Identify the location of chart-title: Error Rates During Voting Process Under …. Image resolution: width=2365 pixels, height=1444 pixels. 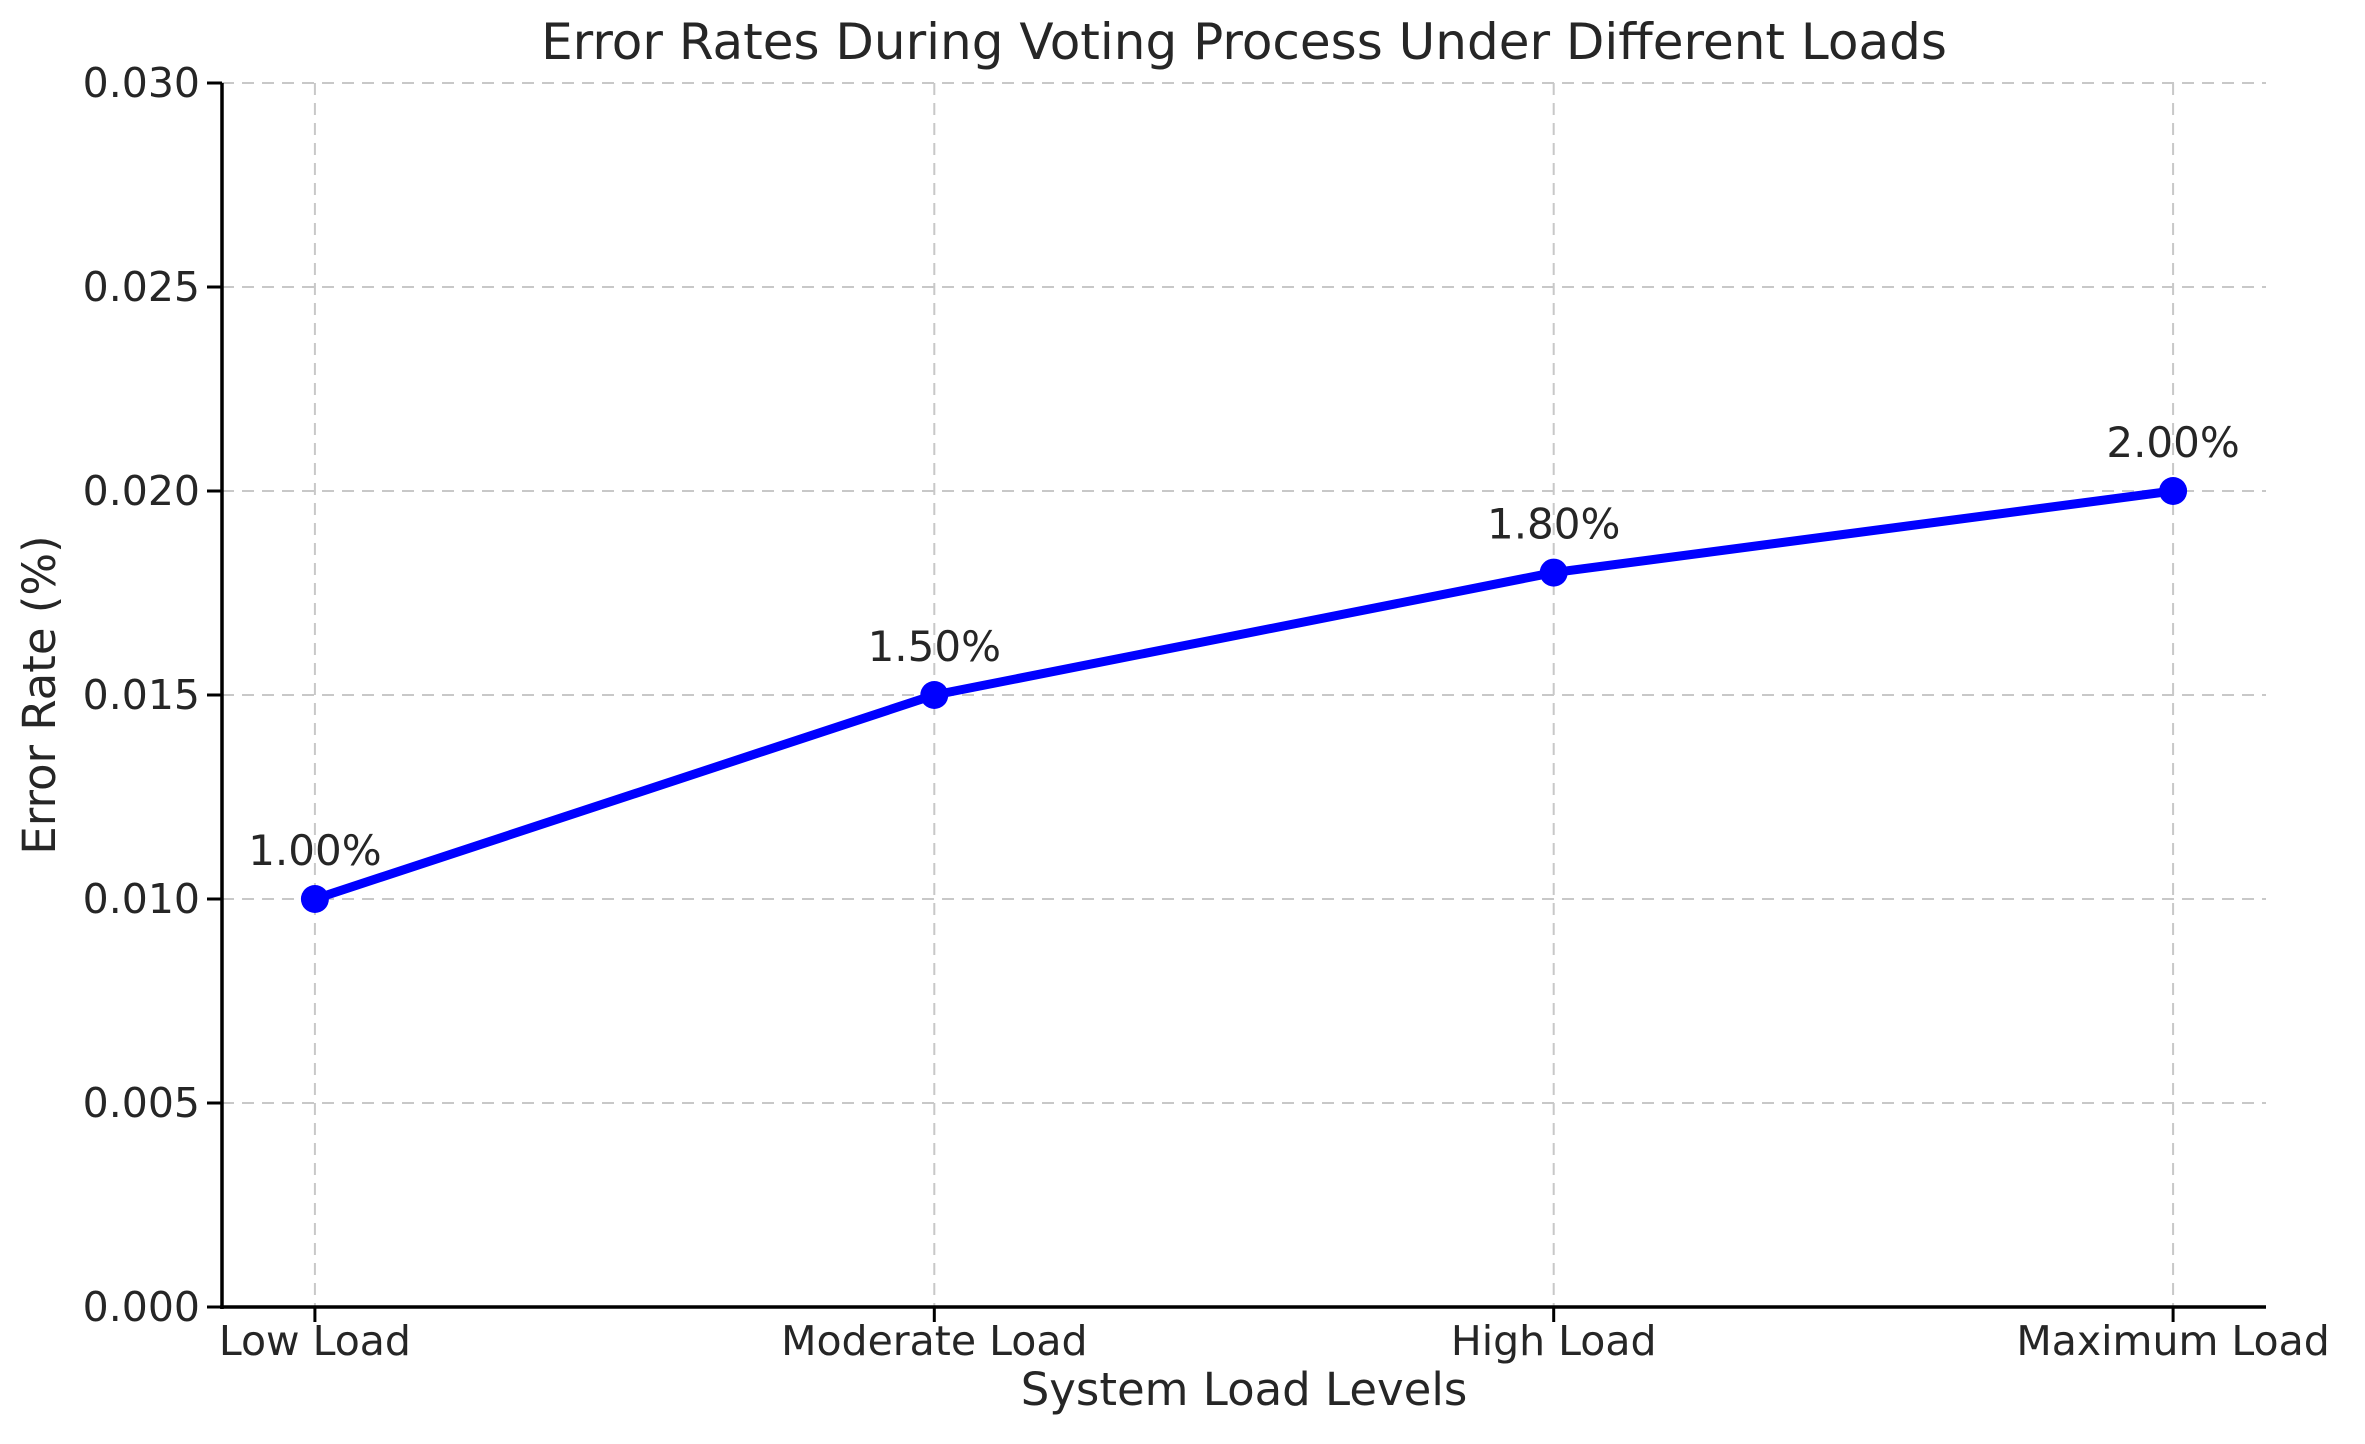
(1244, 42).